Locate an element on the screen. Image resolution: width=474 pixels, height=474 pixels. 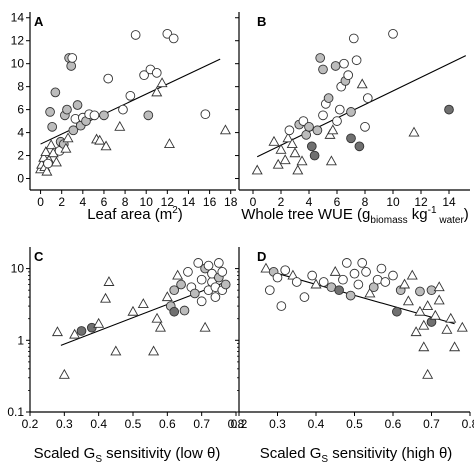
regression-line is located at coordinates (143, 313).